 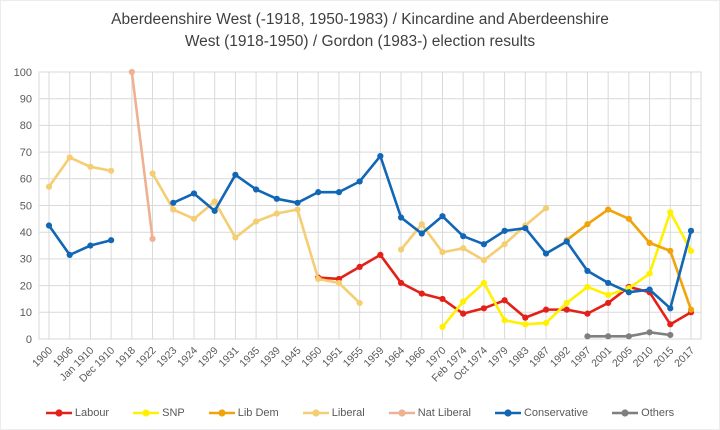 What do you see at coordinates (622, 357) in the screenshot?
I see `x-axis-tick-label: 2005` at bounding box center [622, 357].